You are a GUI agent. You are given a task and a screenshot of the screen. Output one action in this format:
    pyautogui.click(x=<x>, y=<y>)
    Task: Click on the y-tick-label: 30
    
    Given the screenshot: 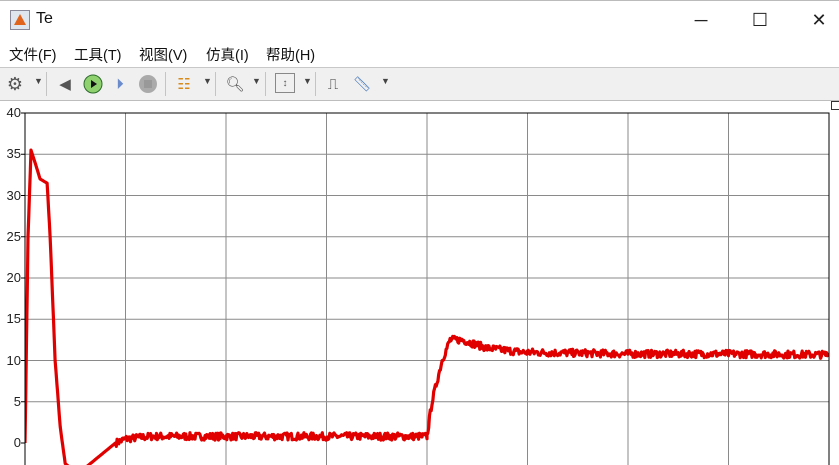 What is the action you would take?
    pyautogui.click(x=13, y=195)
    